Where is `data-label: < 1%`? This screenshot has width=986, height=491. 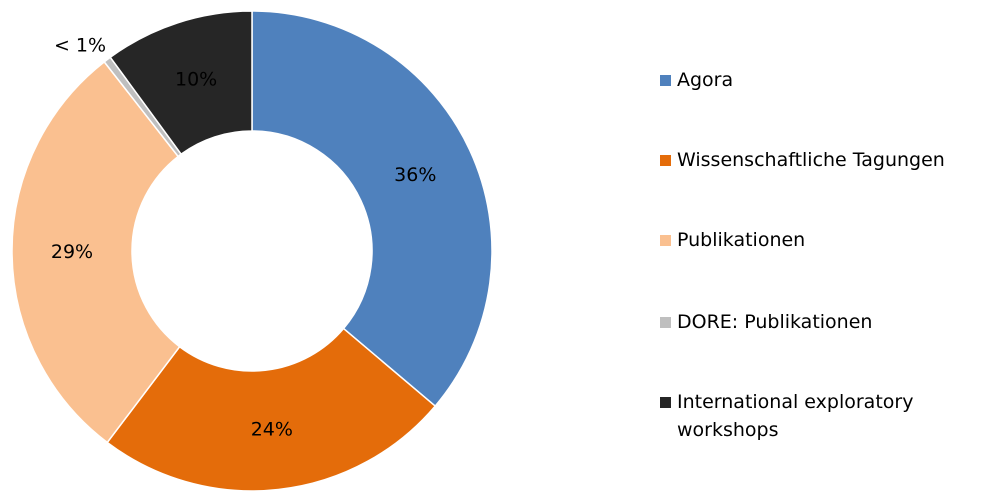 data-label: < 1% is located at coordinates (80, 46).